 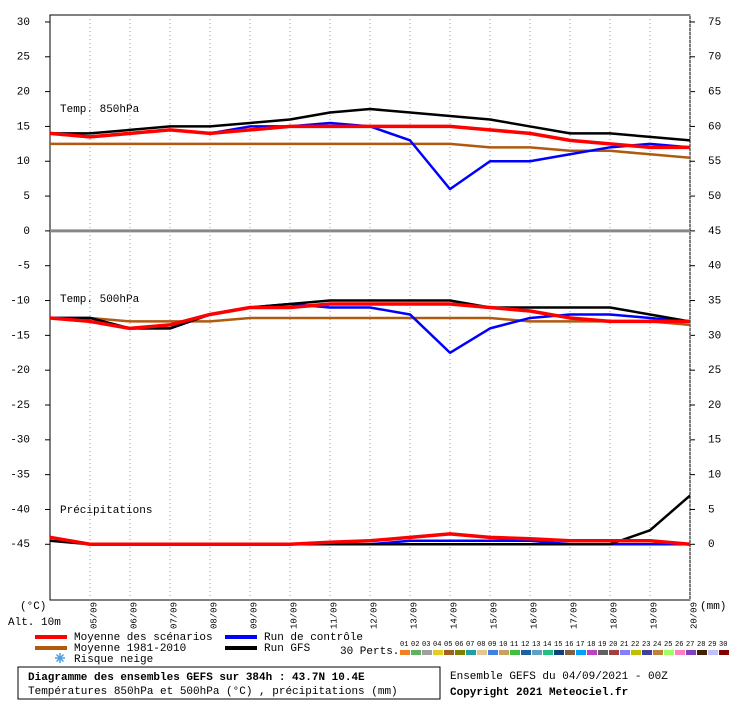 I want to click on y2-axis-label: (mm), so click(x=713, y=607).